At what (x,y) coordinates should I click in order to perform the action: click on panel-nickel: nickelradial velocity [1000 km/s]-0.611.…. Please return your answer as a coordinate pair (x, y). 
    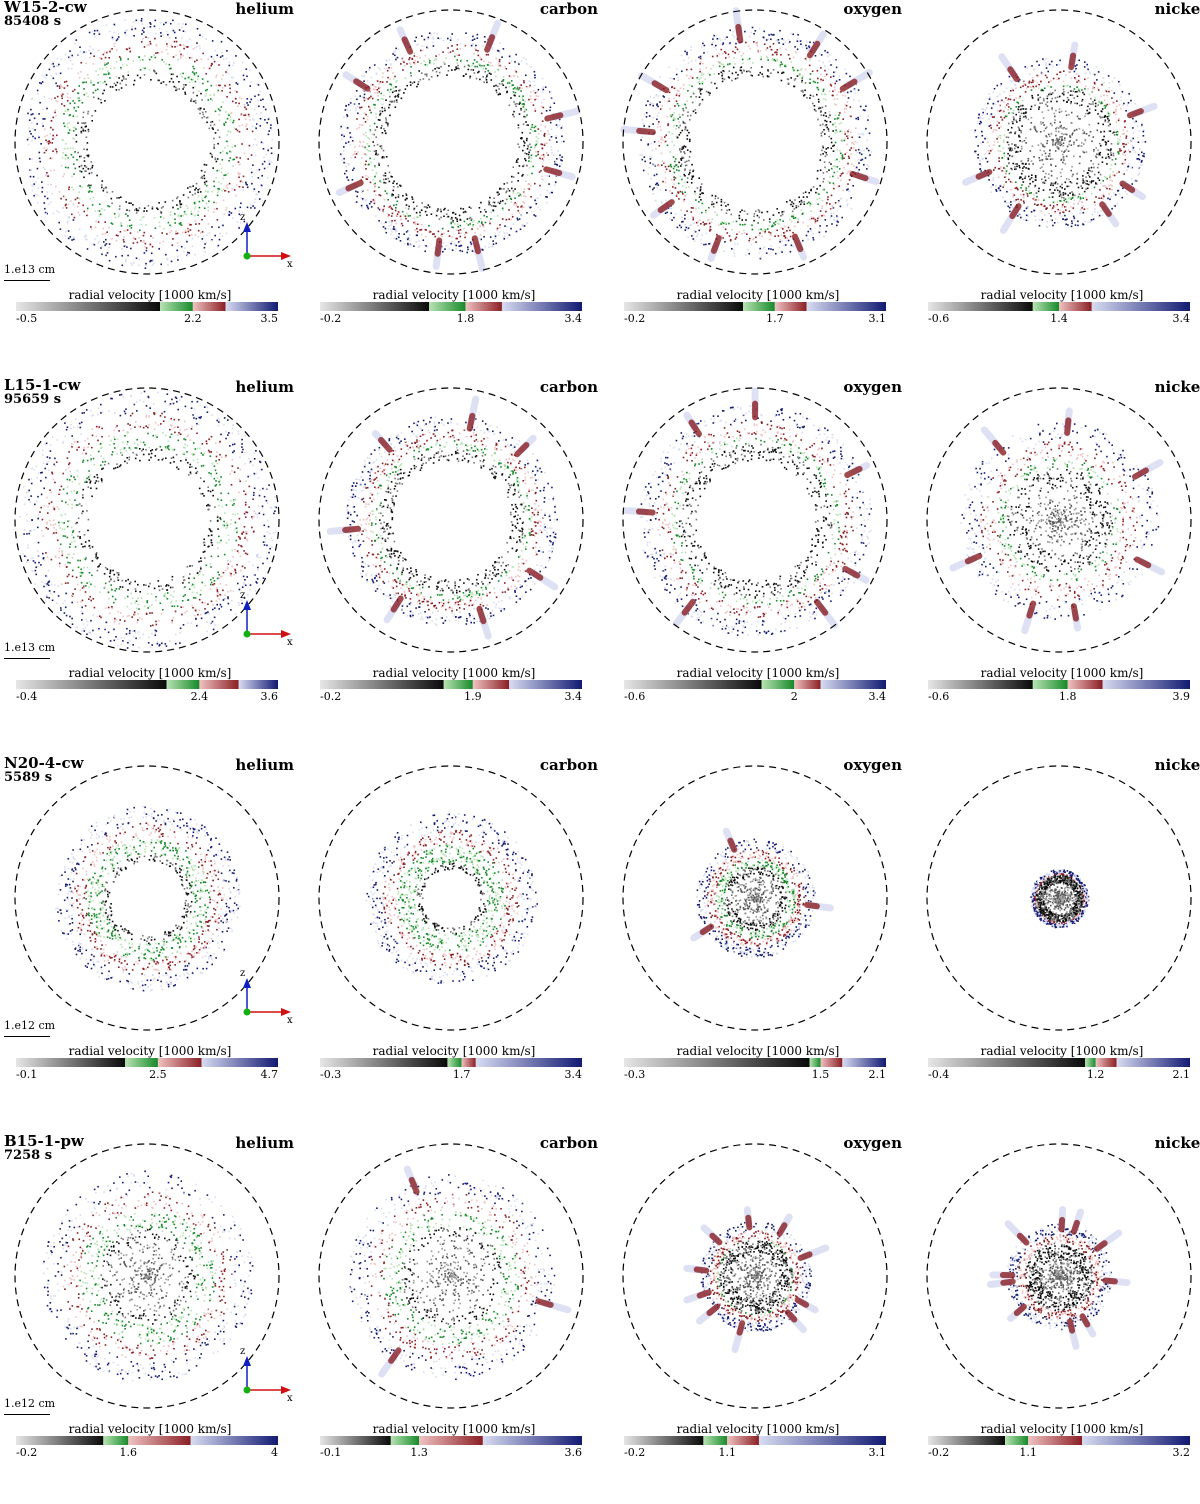
    Looking at the image, I should click on (1056, 185).